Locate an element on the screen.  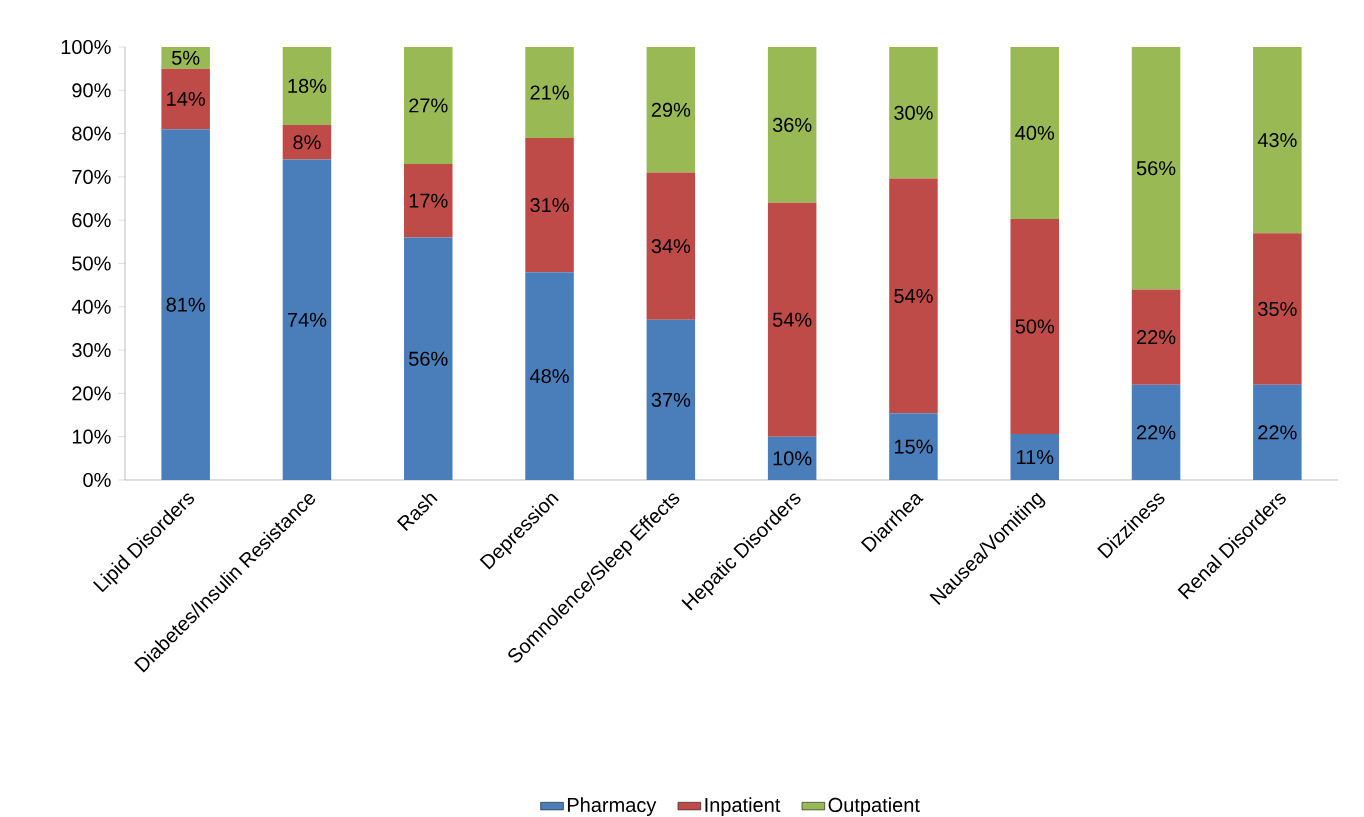
y-tick-label: 100% is located at coordinates (86, 47).